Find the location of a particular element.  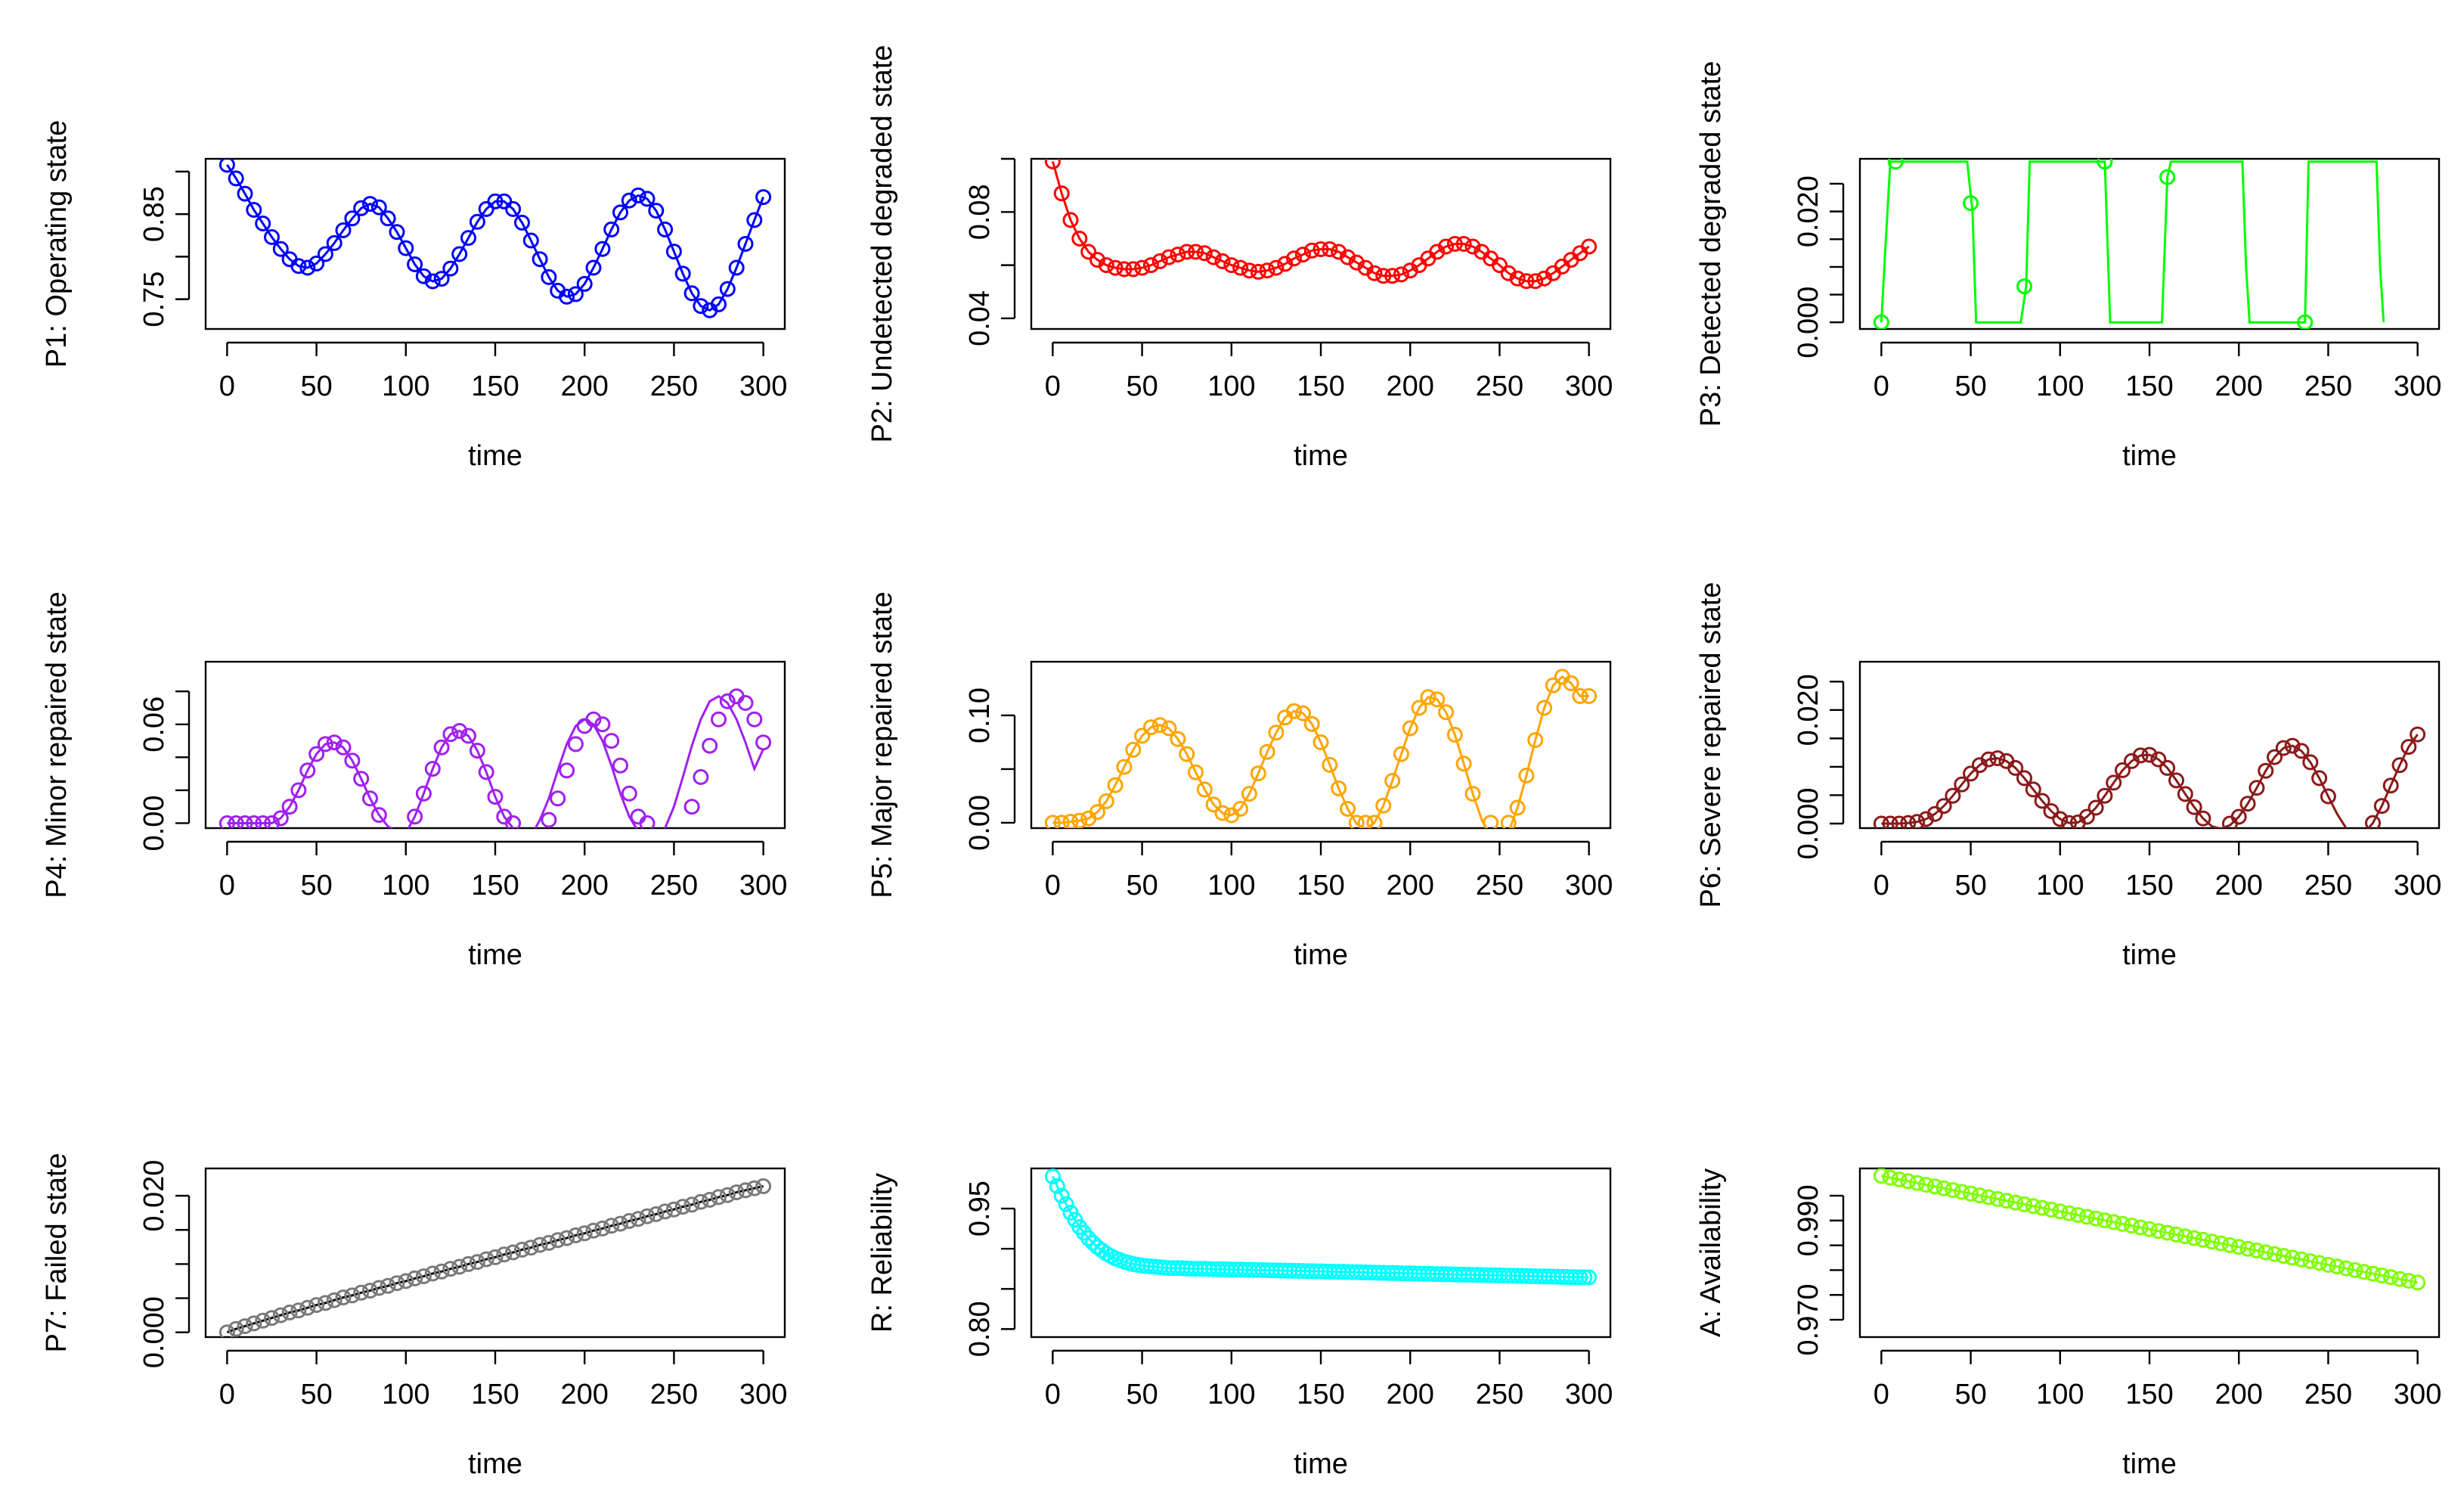

y-tick-label: 0.00 is located at coordinates (154, 823).